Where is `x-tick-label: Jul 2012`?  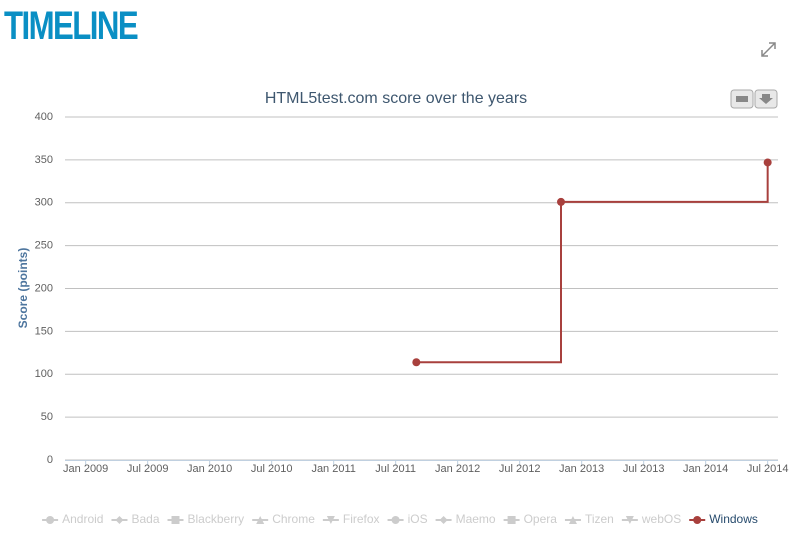 x-tick-label: Jul 2012 is located at coordinates (520, 469).